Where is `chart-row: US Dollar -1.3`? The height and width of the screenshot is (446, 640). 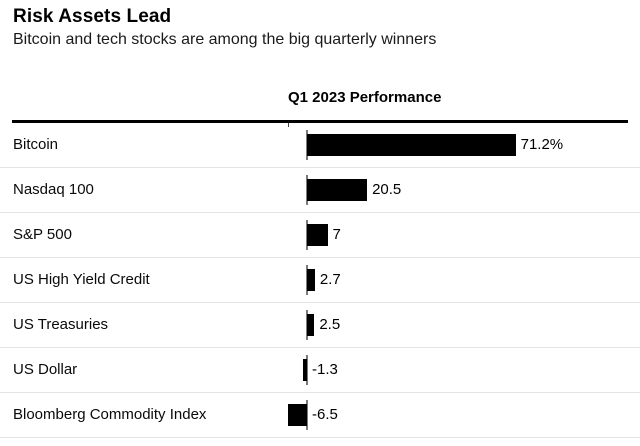
chart-row: US Dollar -1.3 is located at coordinates (320, 370).